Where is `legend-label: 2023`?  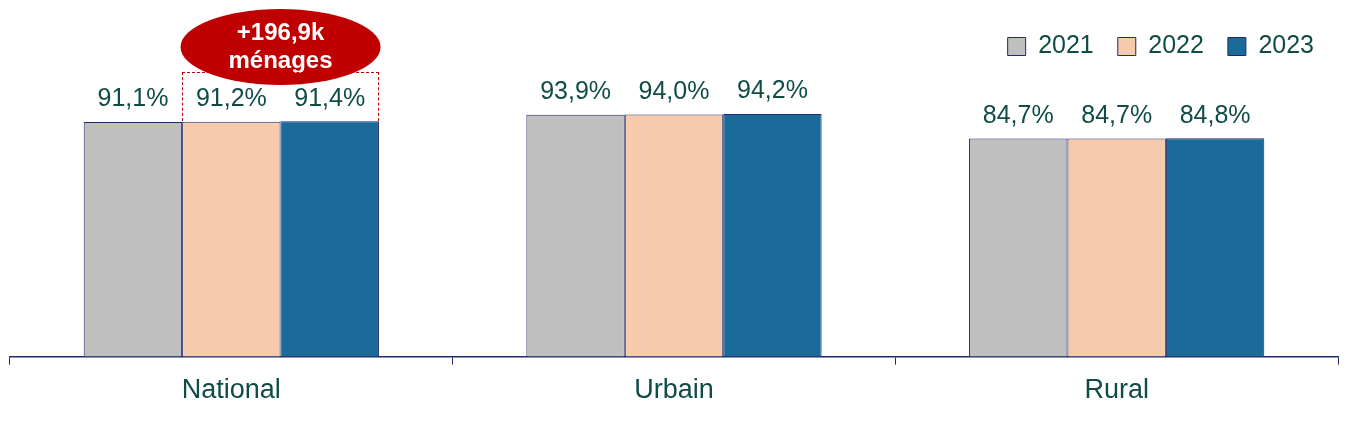 legend-label: 2023 is located at coordinates (1286, 44).